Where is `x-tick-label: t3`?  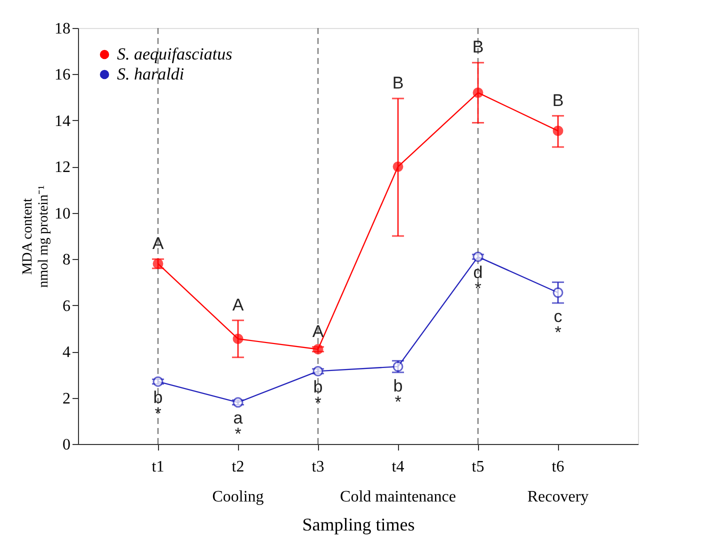 x-tick-label: t3 is located at coordinates (318, 467).